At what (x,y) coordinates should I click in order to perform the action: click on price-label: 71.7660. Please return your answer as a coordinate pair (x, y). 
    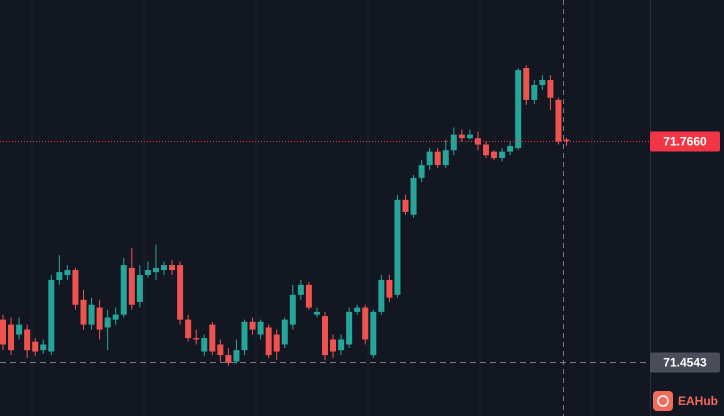
    Looking at the image, I should click on (685, 142).